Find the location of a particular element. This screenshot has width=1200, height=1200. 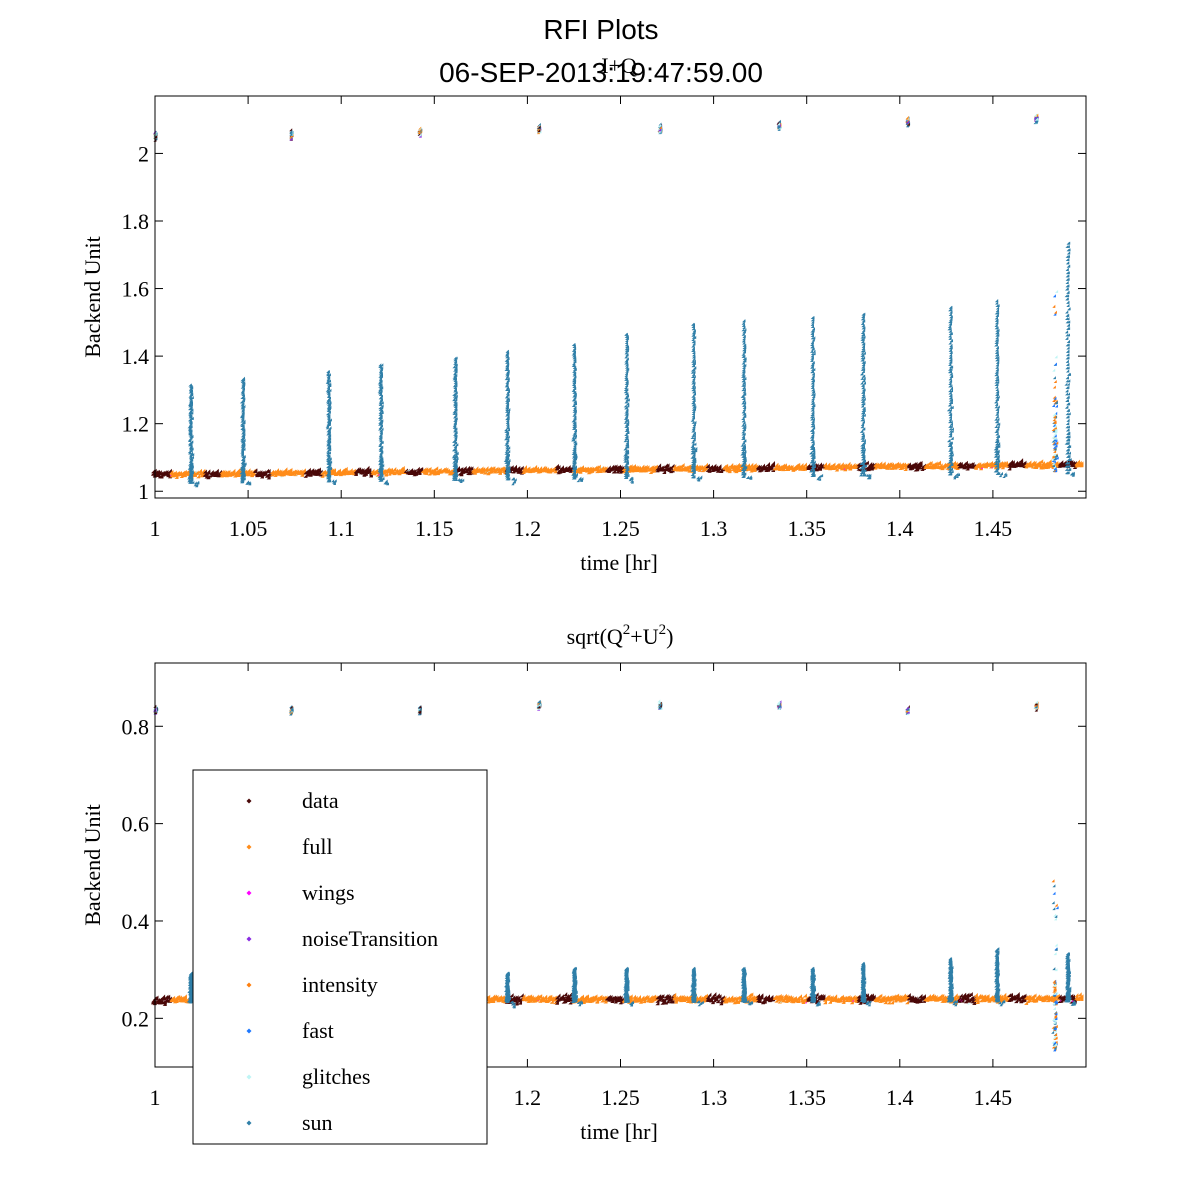

x-tick-label: 1.15 is located at coordinates (434, 528).